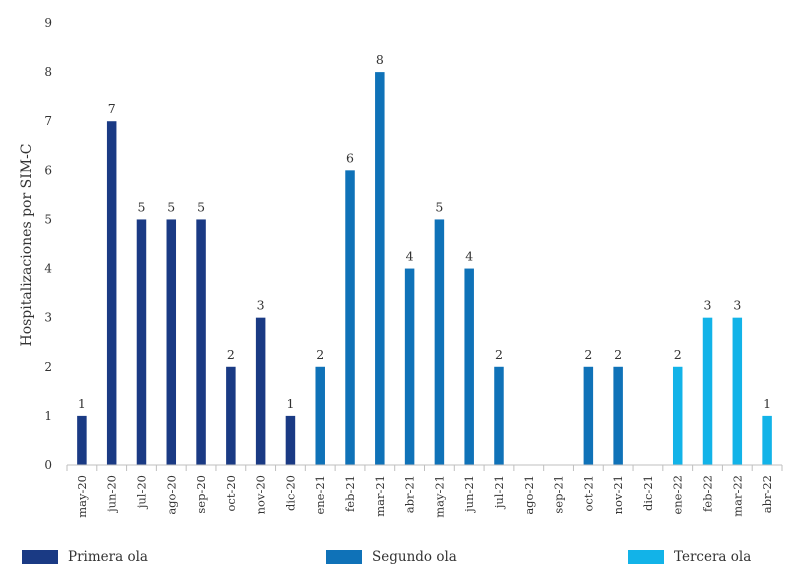 This screenshot has width=804, height=586. I want to click on legend: Primera ola Segundo ola Tercera ola, so click(402, 560).